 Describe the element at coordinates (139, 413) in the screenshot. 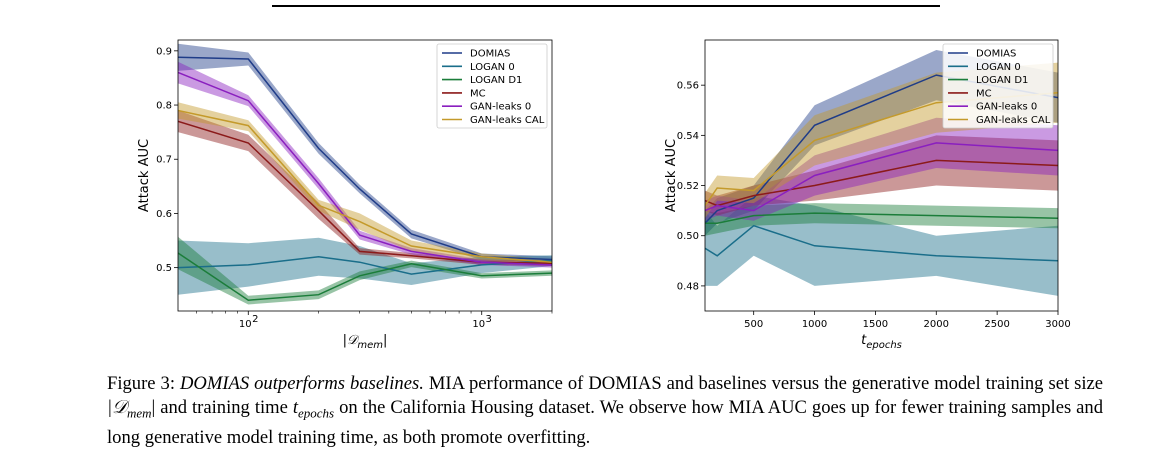

I see `caption-dmem-sub: mem` at that location.